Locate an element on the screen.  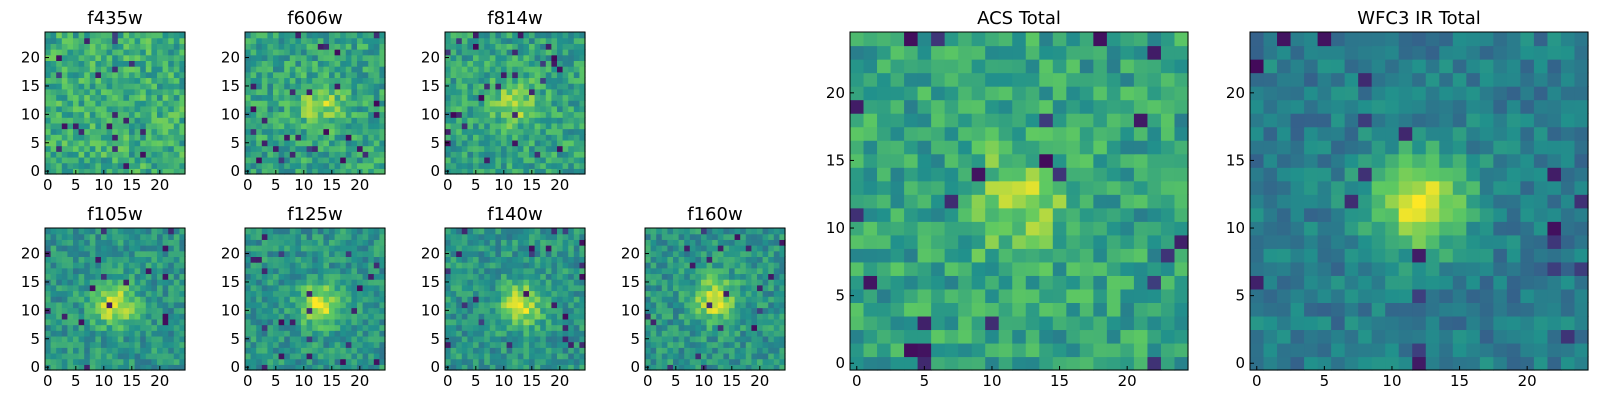
plot-frame is located at coordinates (715, 299).